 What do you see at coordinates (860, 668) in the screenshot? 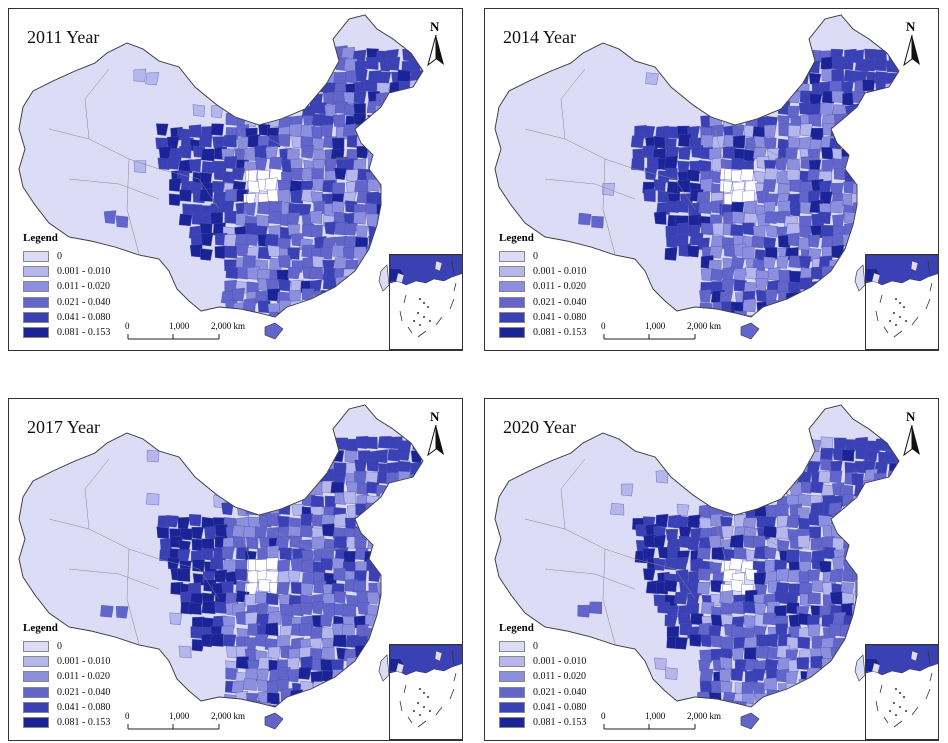
I see `island` at bounding box center [860, 668].